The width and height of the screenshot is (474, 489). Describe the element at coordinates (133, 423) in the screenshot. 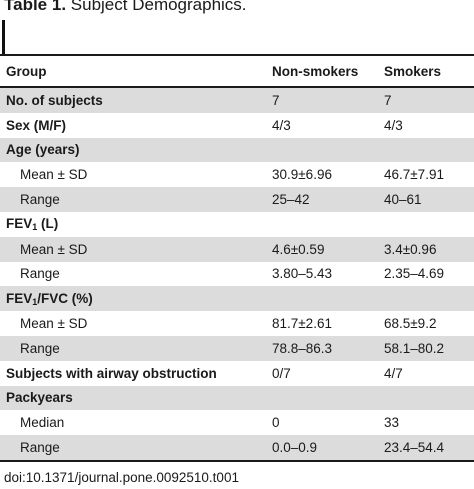

I see `row-label: Median` at that location.